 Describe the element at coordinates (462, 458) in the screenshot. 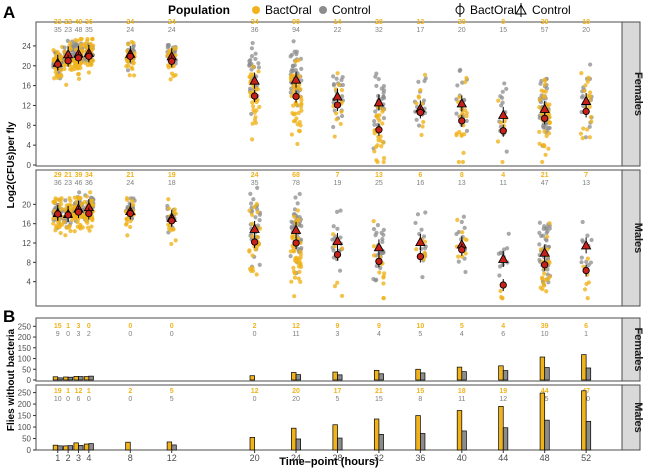

I see `x-tick-label: 40` at that location.